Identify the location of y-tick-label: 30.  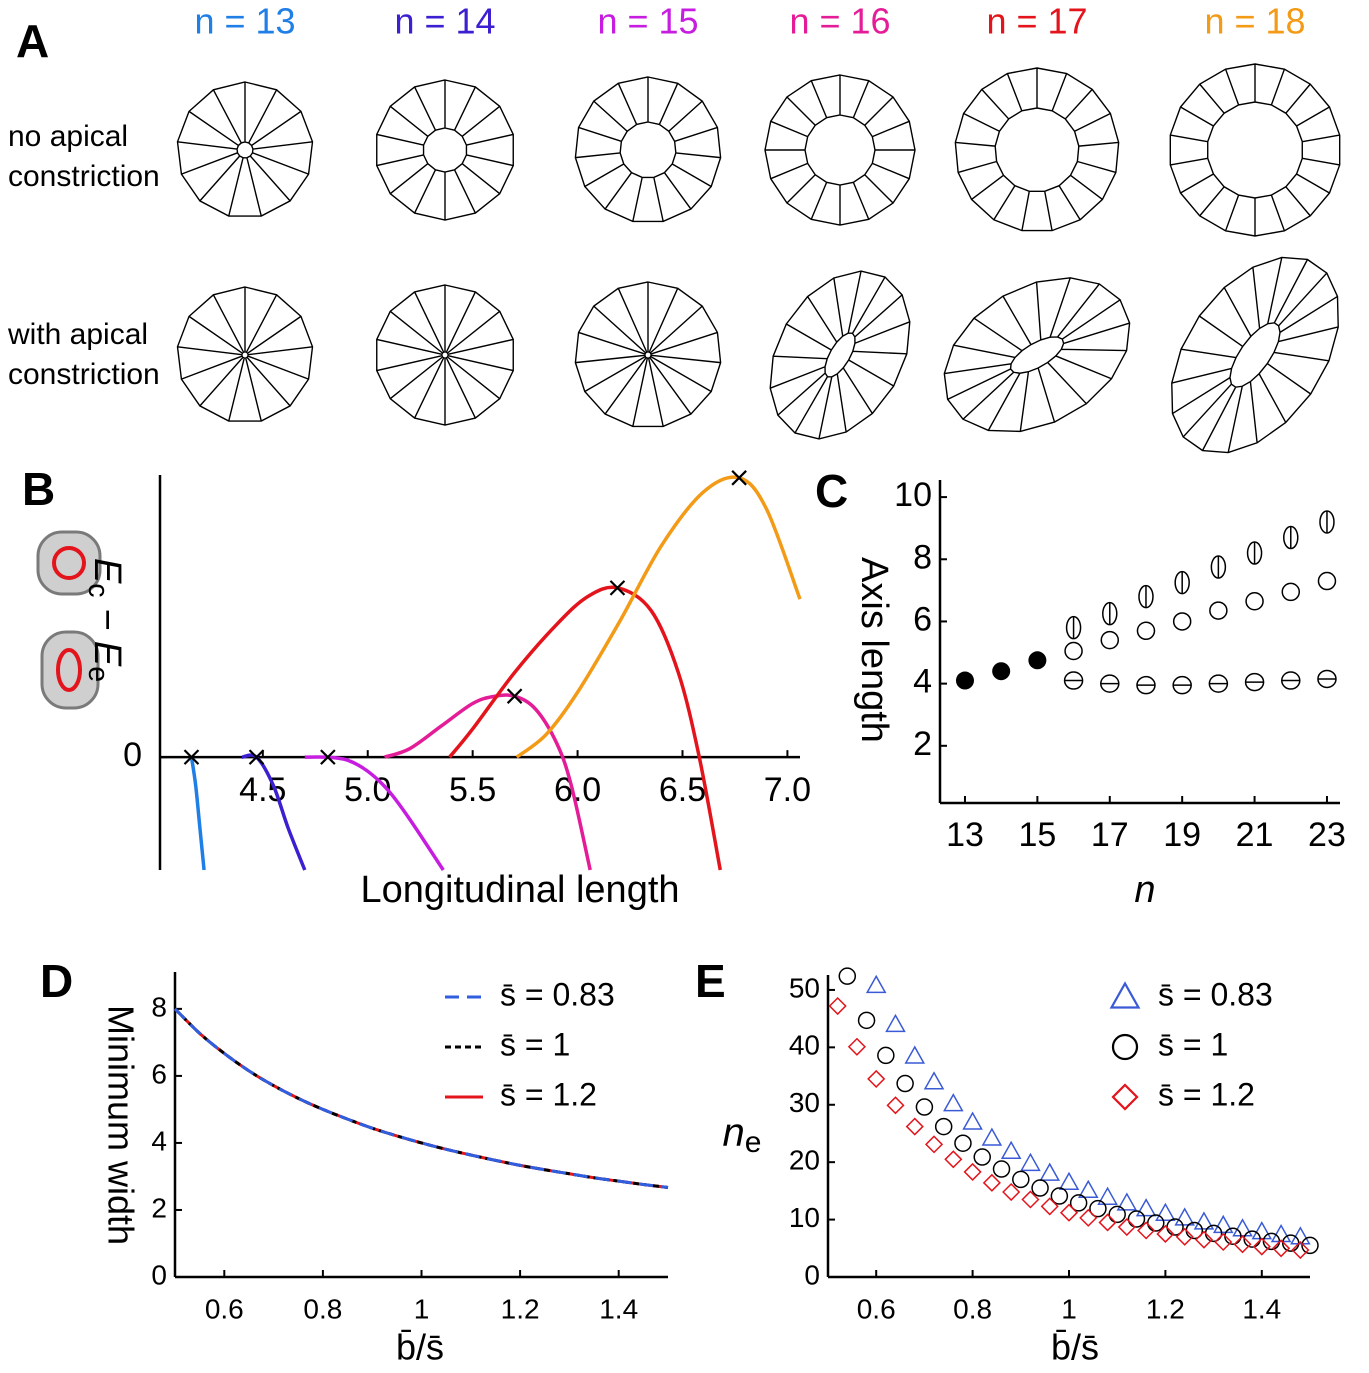
(804, 1102).